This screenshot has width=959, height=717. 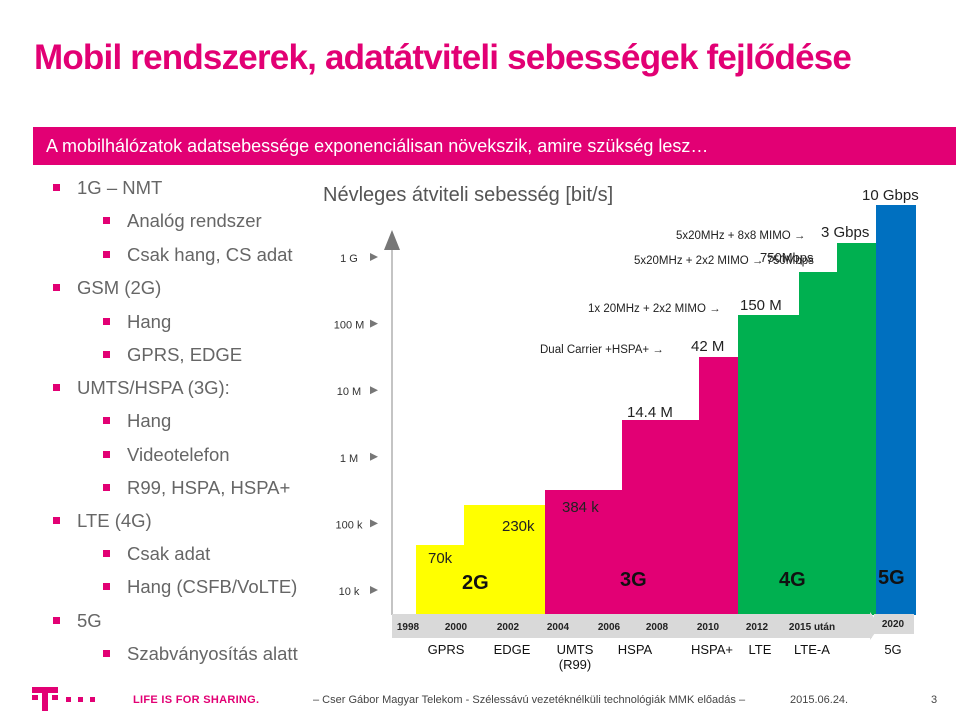 I want to click on page-number: 3, so click(x=934, y=700).